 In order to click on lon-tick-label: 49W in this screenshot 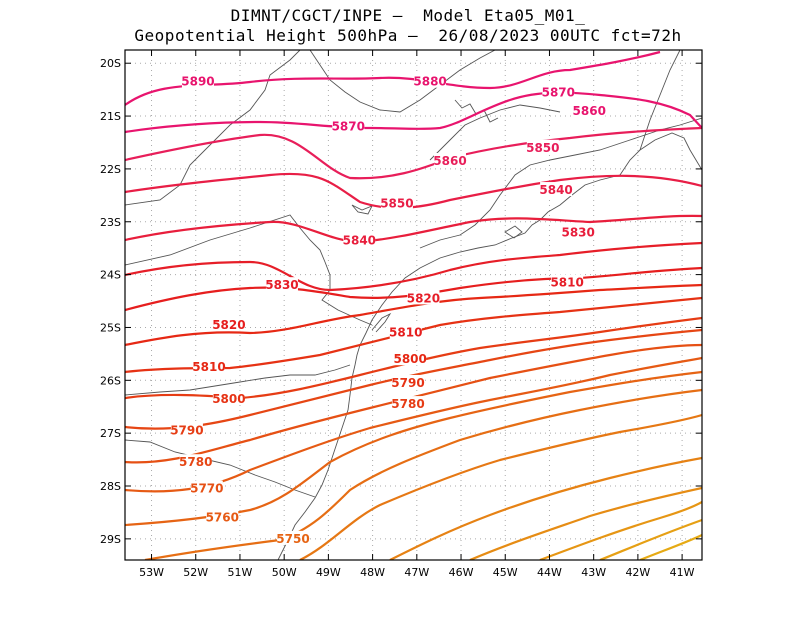, I will do `click(328, 572)`.